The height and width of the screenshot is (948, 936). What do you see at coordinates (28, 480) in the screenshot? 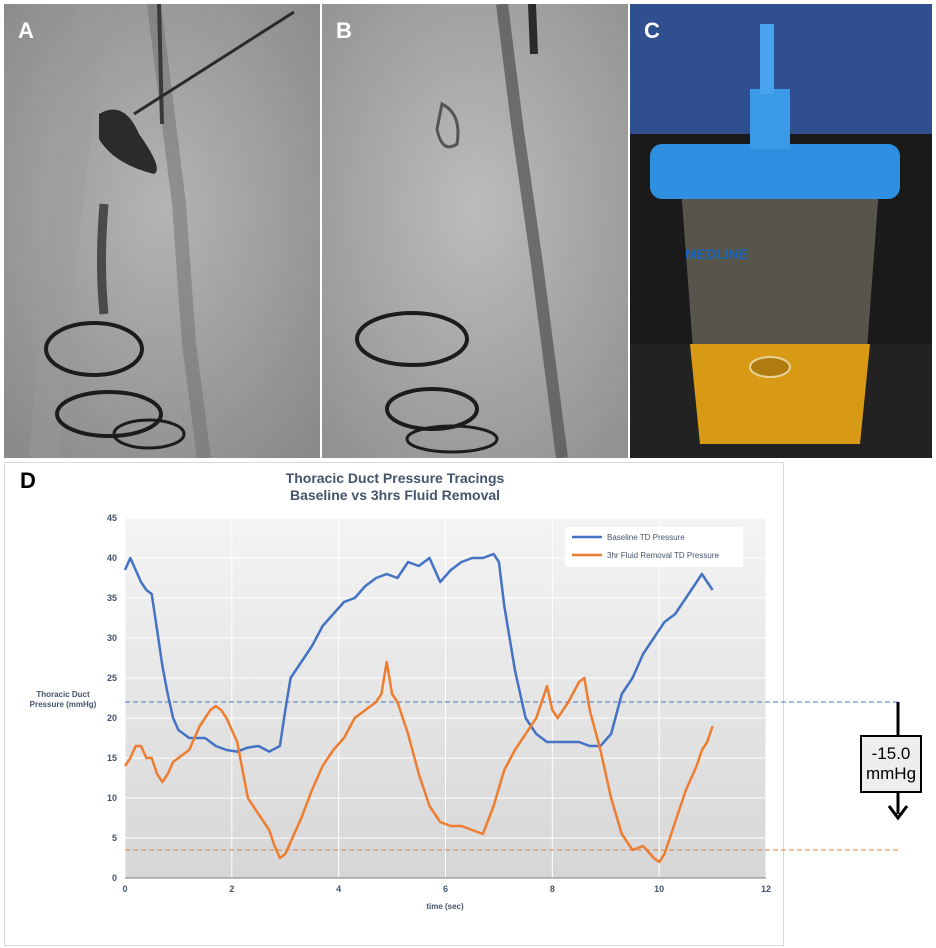
I see `panel-d-label: D` at bounding box center [28, 480].